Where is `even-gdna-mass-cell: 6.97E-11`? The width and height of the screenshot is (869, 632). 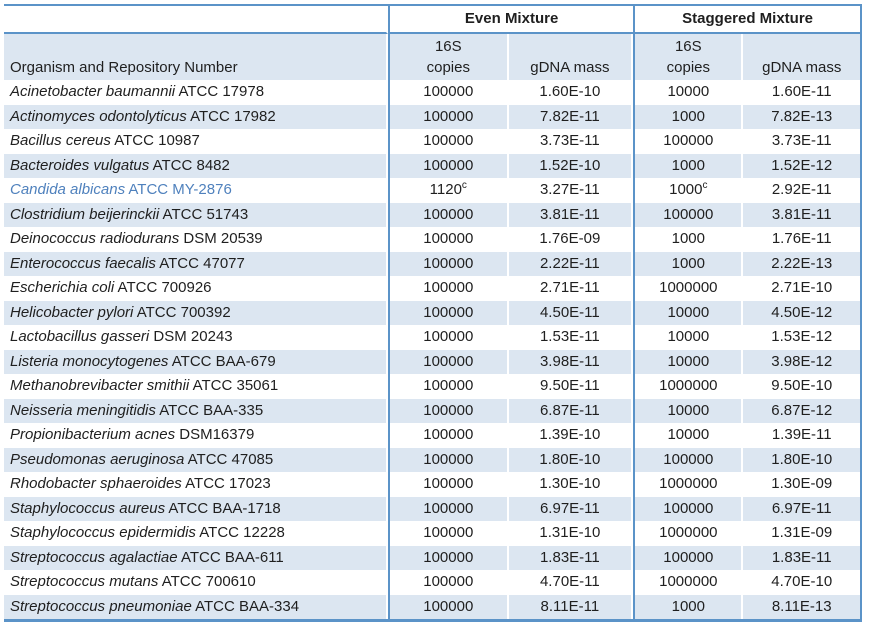
even-gdna-mass-cell: 6.97E-11 is located at coordinates (570, 508).